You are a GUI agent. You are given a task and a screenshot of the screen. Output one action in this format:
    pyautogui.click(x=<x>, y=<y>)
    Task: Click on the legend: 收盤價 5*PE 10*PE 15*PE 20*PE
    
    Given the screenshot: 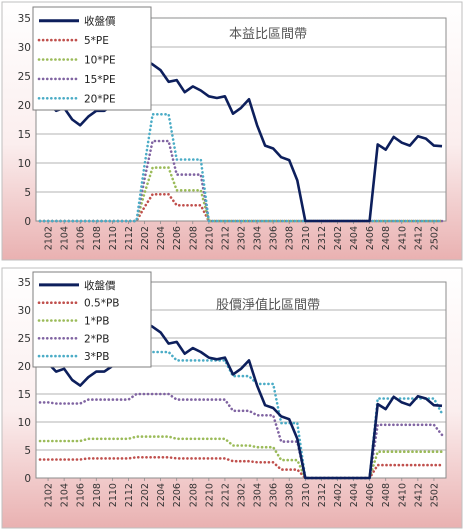 What is the action you would take?
    pyautogui.click(x=92, y=58)
    